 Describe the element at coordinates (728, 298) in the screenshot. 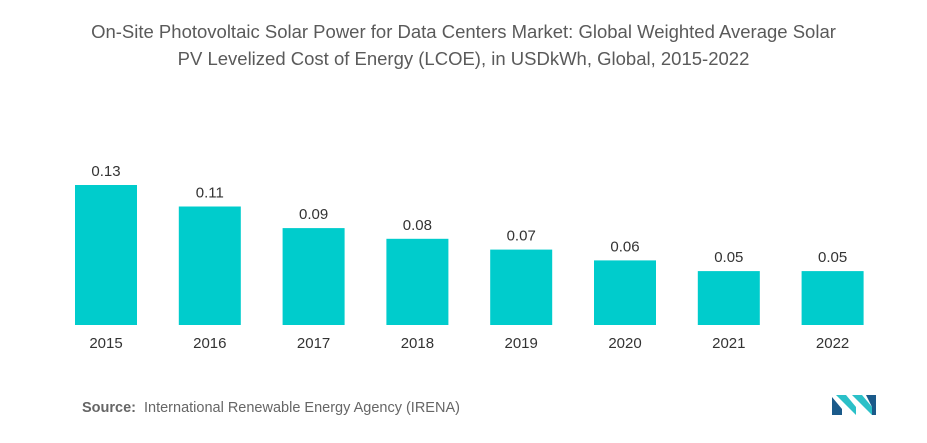

I see `bar-2021` at that location.